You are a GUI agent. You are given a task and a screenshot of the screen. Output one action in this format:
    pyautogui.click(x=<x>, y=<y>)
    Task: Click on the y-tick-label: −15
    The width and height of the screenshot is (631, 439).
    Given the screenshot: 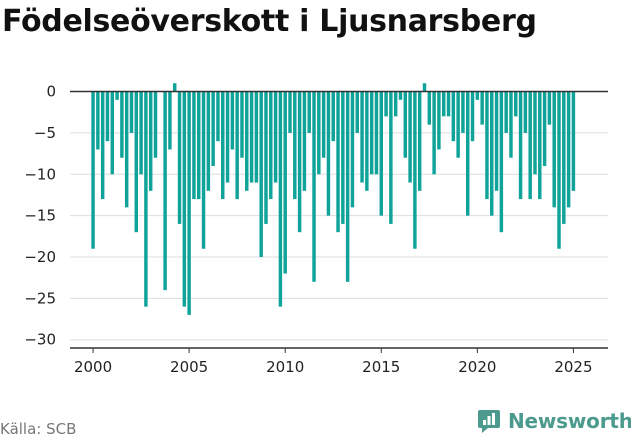 What is the action you would take?
    pyautogui.click(x=40, y=216)
    